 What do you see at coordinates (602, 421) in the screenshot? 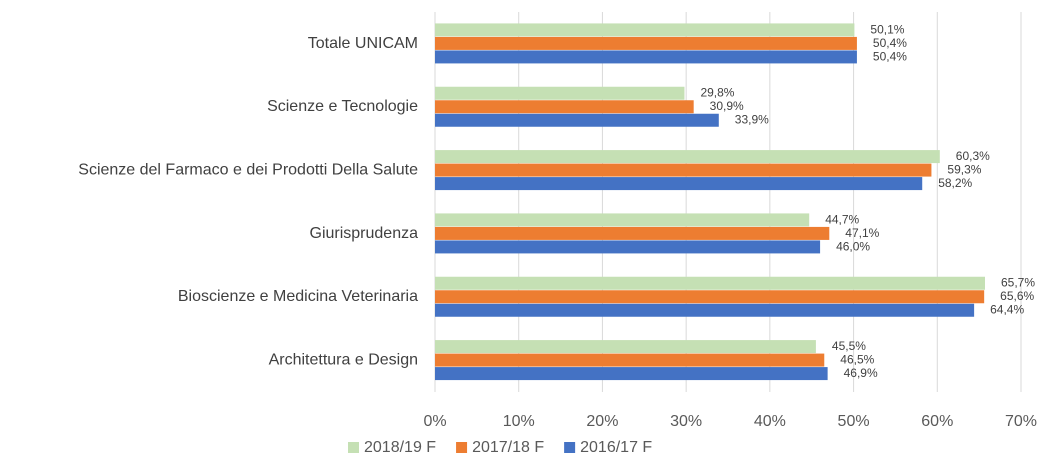
I see `x-tick-label: 20%` at bounding box center [602, 421].